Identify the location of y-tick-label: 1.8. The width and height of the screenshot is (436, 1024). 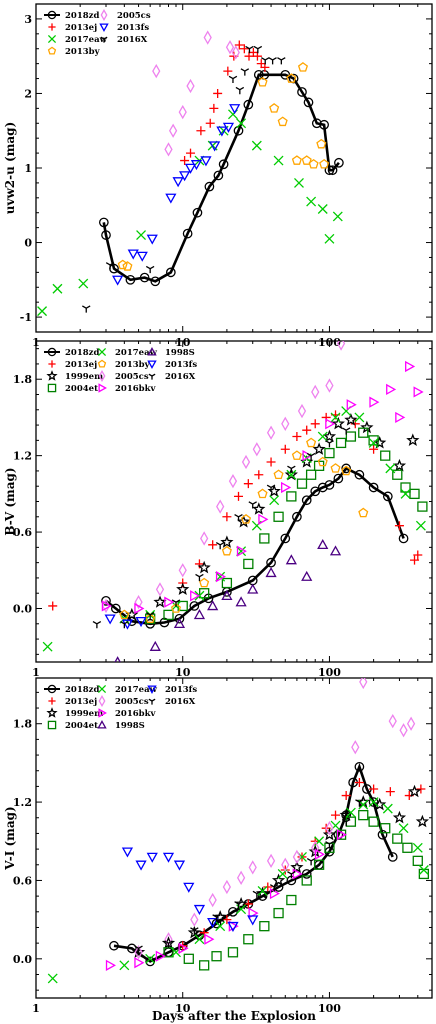
(22, 724).